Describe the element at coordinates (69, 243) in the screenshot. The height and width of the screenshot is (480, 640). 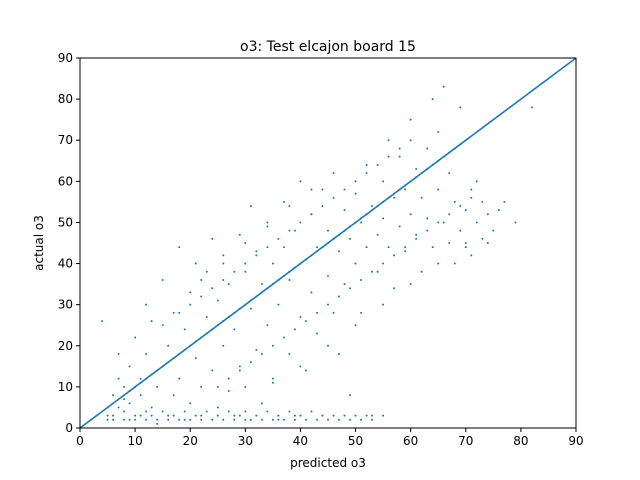
I see `y-axis-ticks: 0 10 20 30 40 50 60 70 80 90` at that location.